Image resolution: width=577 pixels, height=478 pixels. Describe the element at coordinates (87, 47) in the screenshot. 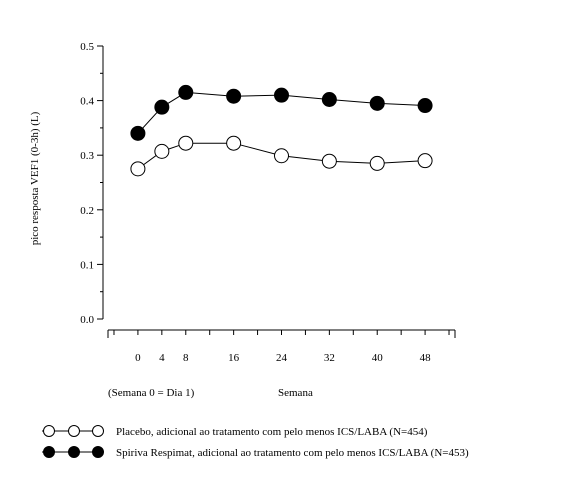

I see `y-tick-label: 0.5` at that location.